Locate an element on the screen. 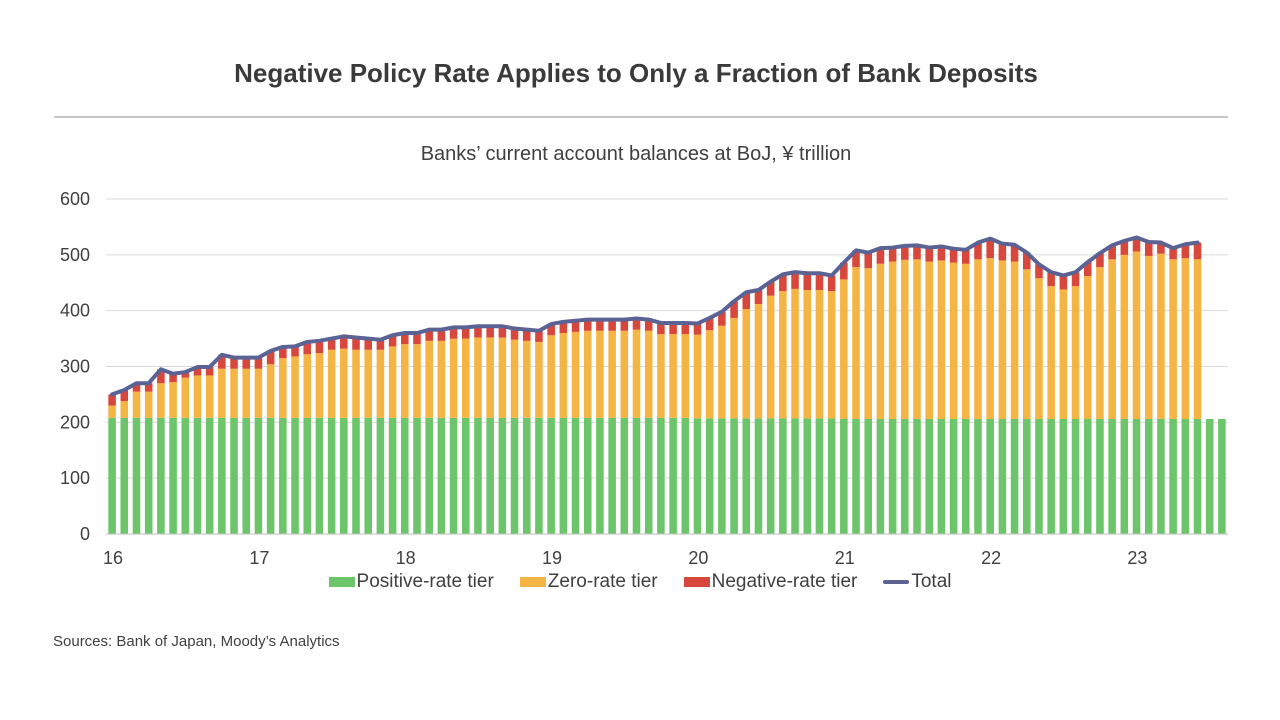 The width and height of the screenshot is (1280, 720). legend-item-negative: Negative-rate tier is located at coordinates (770, 582).